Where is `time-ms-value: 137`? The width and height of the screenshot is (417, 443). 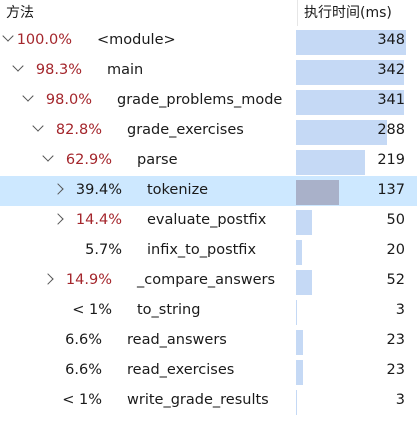 time-ms-value: 137 is located at coordinates (391, 190).